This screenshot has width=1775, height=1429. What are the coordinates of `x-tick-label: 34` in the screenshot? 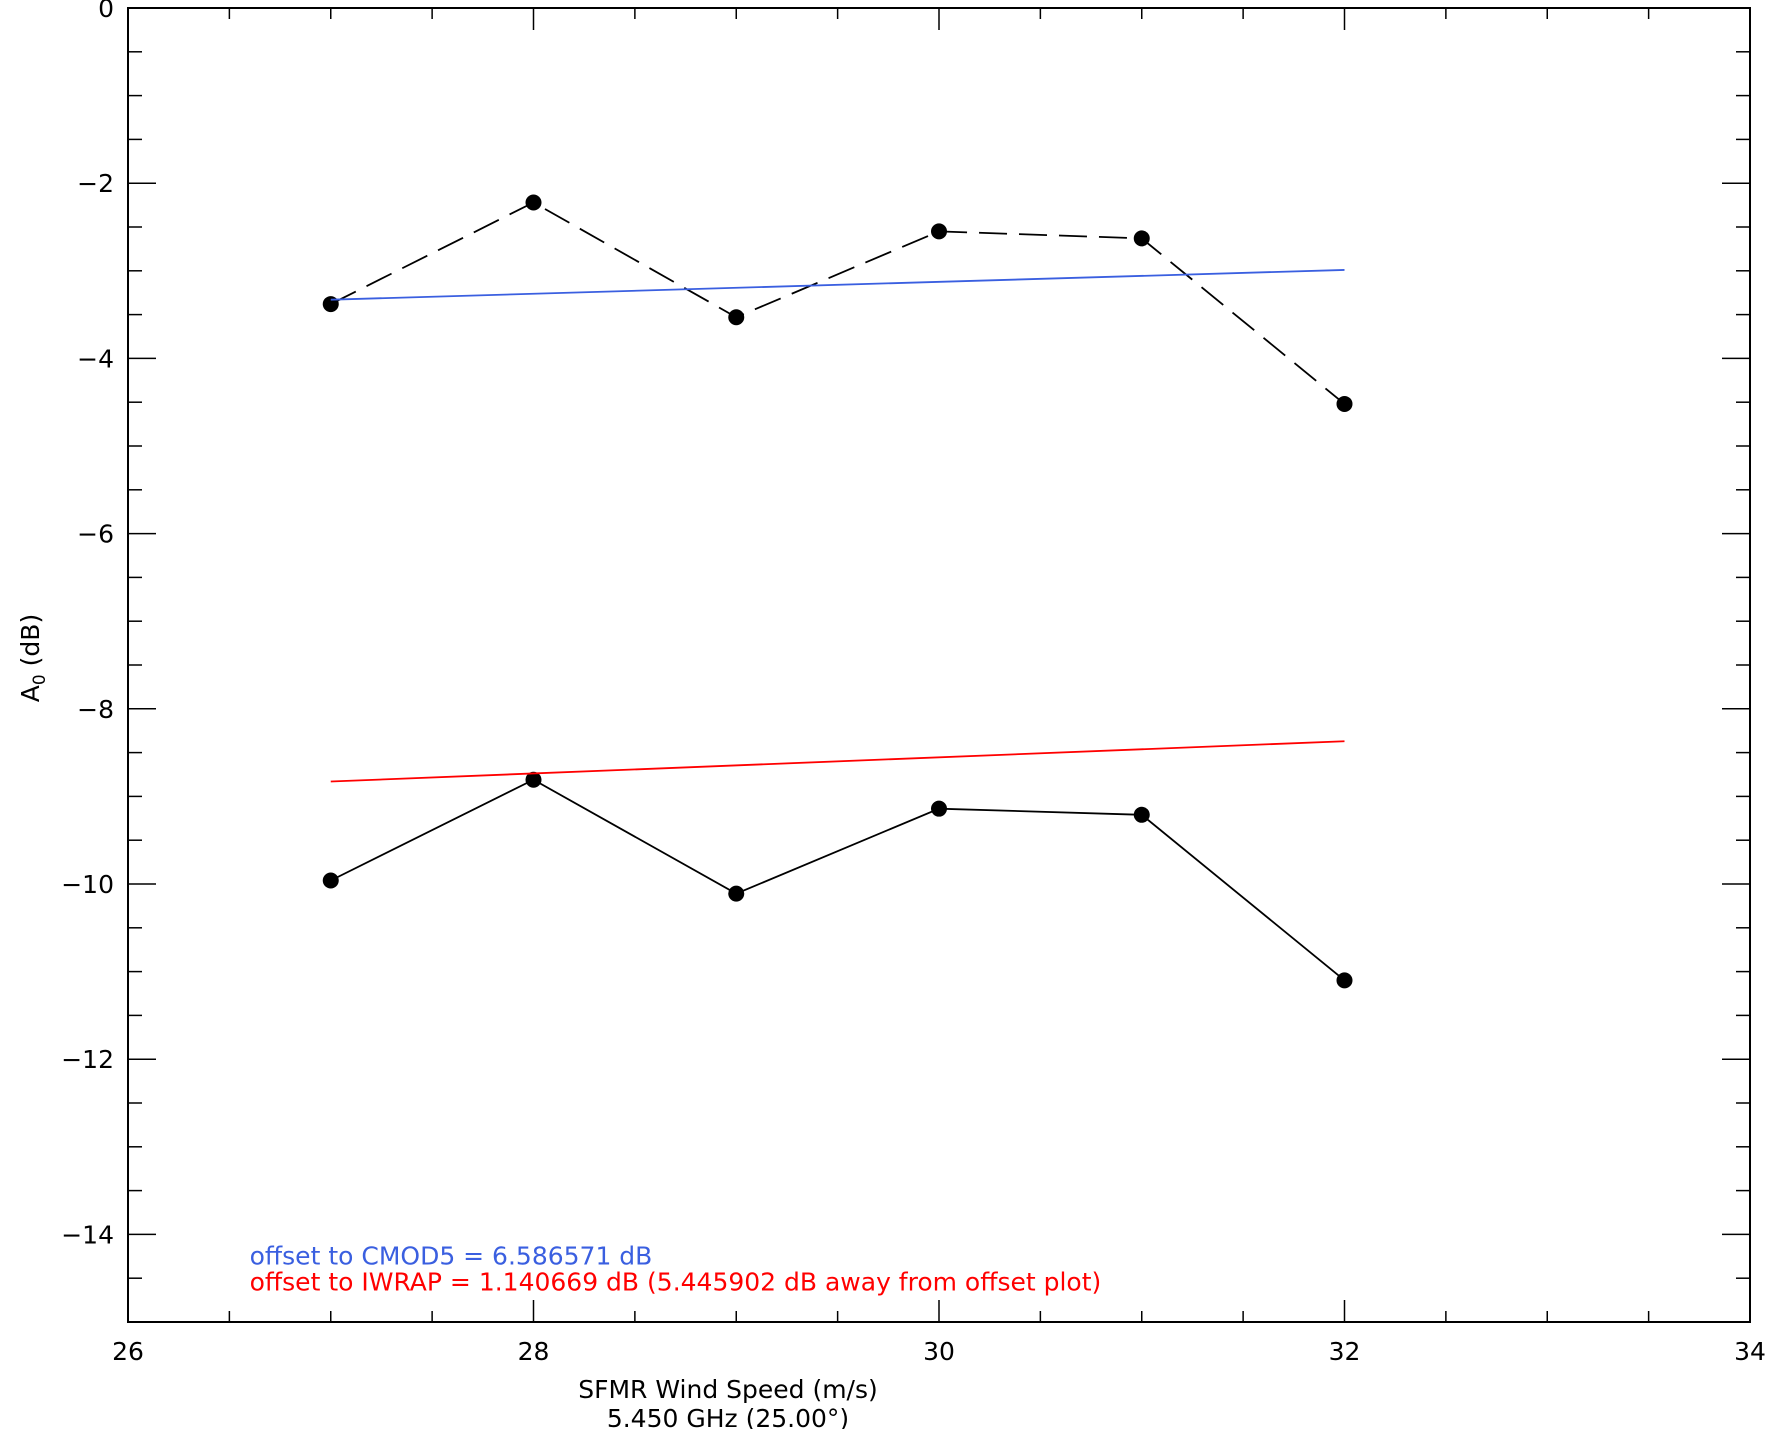 It's located at (1750, 1351).